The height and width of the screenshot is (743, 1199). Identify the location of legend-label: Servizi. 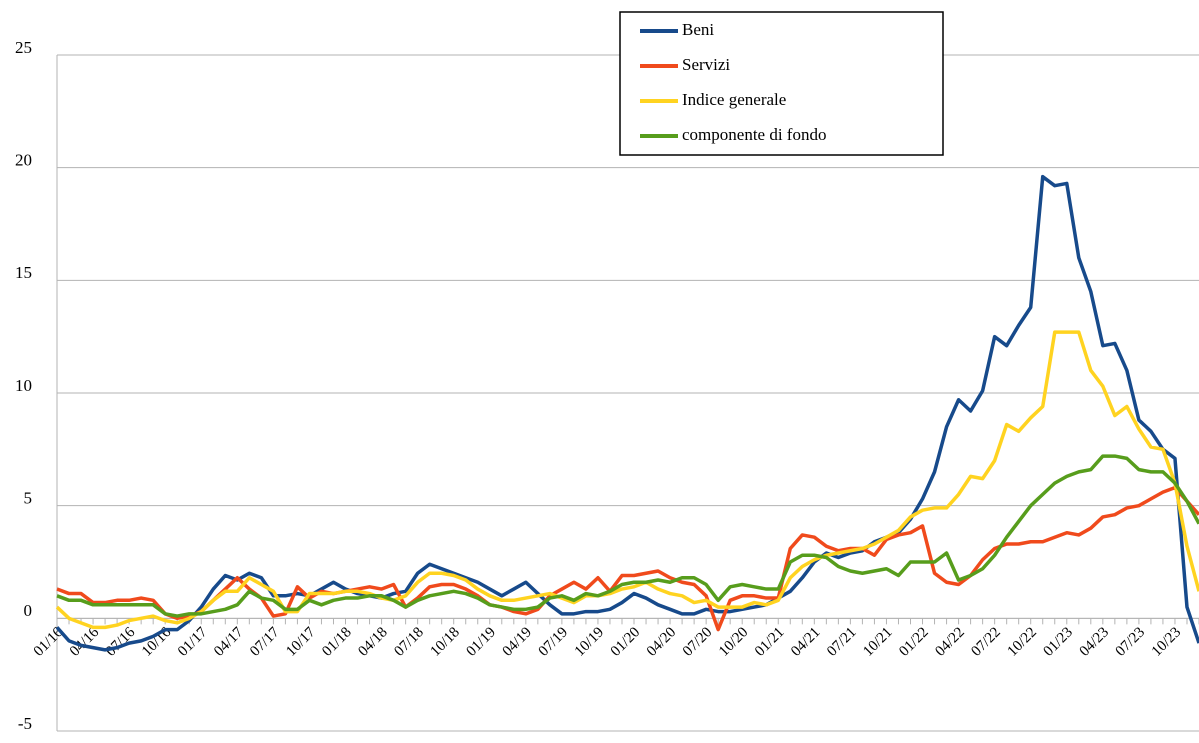
(706, 64).